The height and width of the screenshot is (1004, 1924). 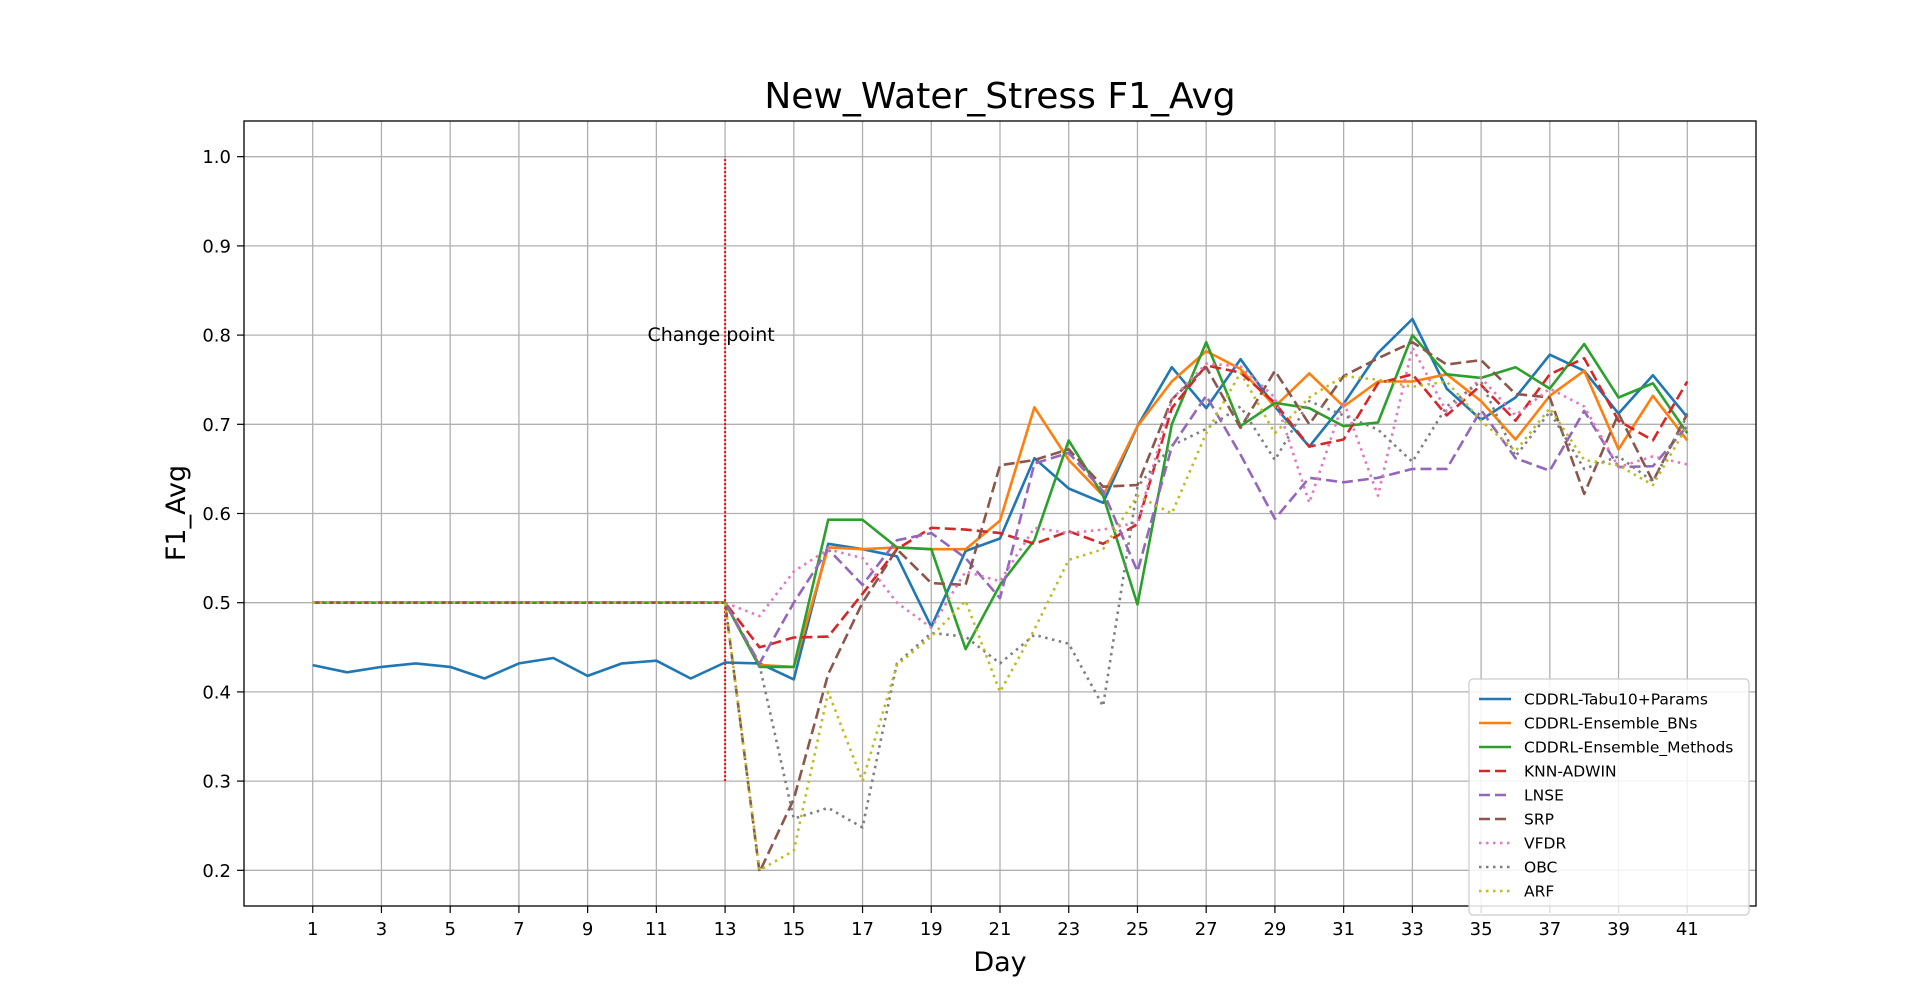 What do you see at coordinates (1628, 748) in the screenshot?
I see `legend-label-2: CDDRL-Ensemble_Methods` at bounding box center [1628, 748].